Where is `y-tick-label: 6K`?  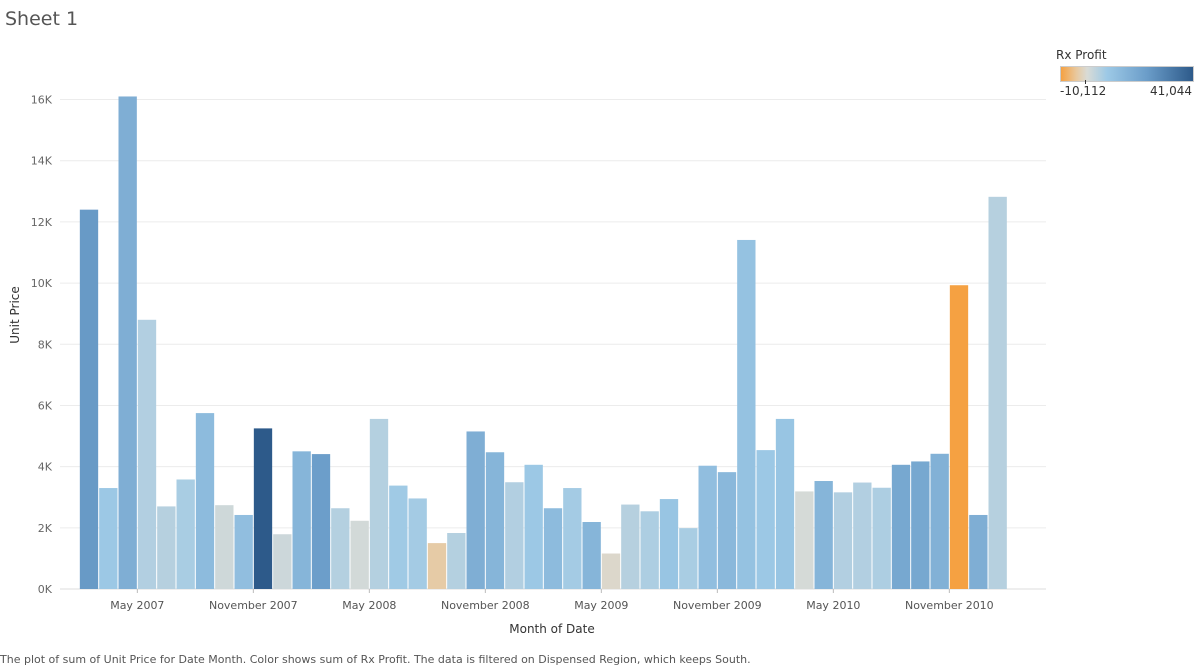 y-tick-label: 6K is located at coordinates (45, 405).